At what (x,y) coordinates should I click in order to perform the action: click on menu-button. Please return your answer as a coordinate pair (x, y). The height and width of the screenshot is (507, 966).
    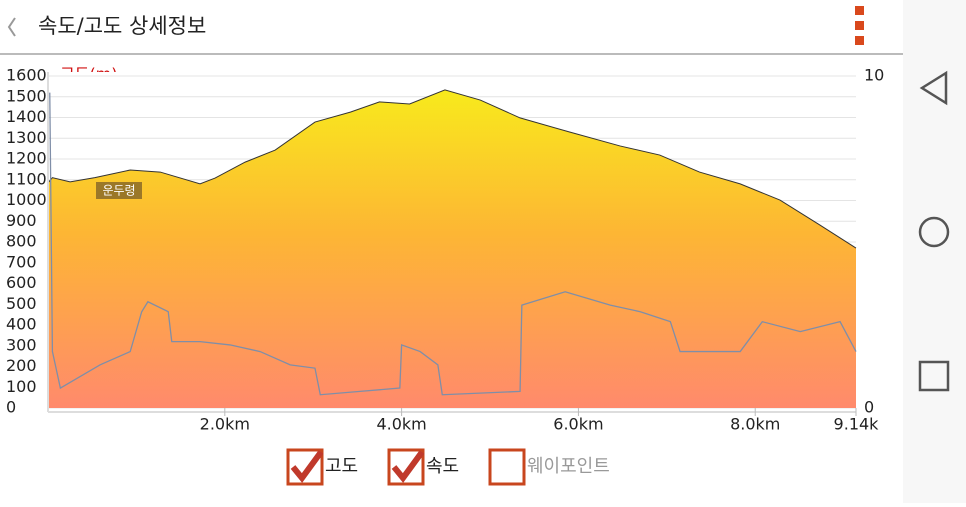
    Looking at the image, I should click on (859, 25).